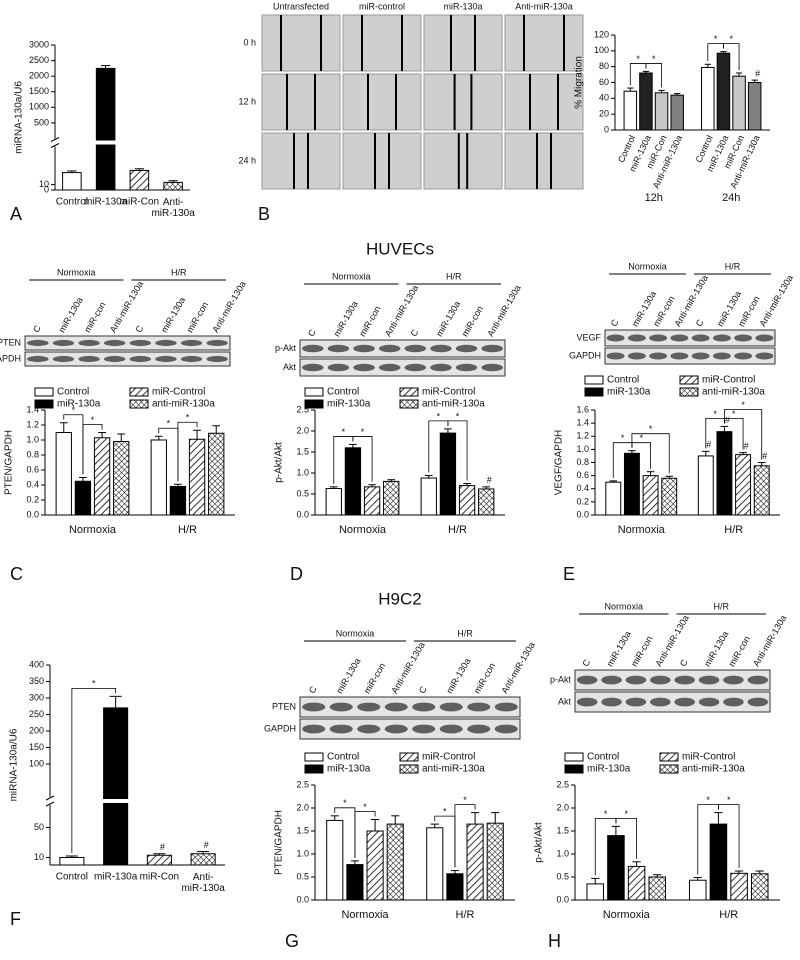 This screenshot has width=800, height=960. I want to click on y-tick-label: 2.5, so click(302, 409).